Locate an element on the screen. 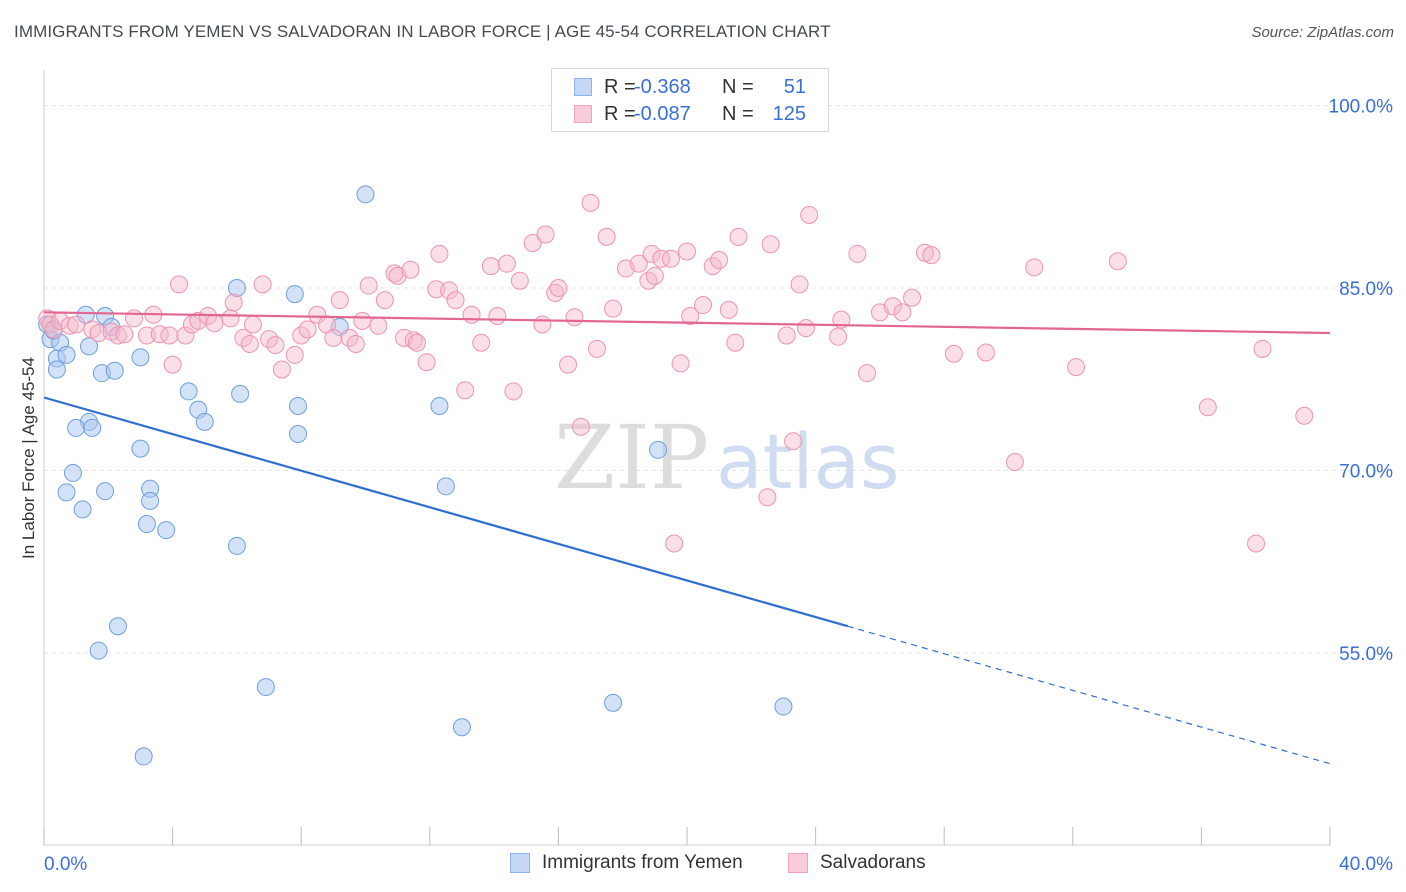 The width and height of the screenshot is (1406, 892). n-value-yemen: 51 is located at coordinates (794, 86).